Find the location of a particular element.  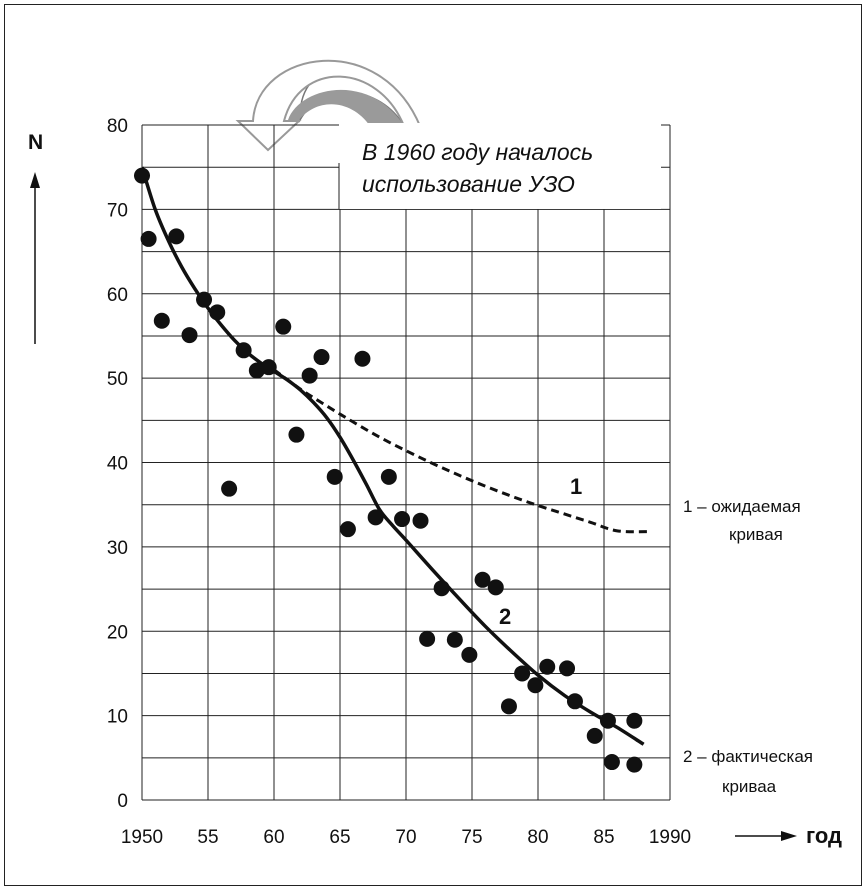

x-tick-label: 1990 is located at coordinates (670, 837).